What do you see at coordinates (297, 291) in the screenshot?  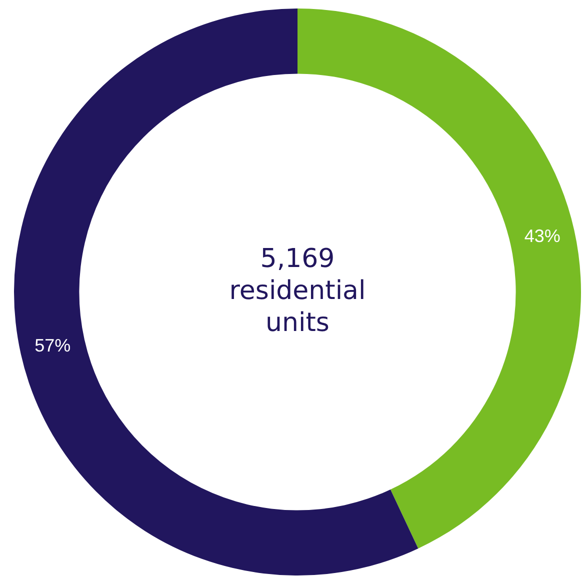 I see `text: 5,169 residential units` at bounding box center [297, 291].